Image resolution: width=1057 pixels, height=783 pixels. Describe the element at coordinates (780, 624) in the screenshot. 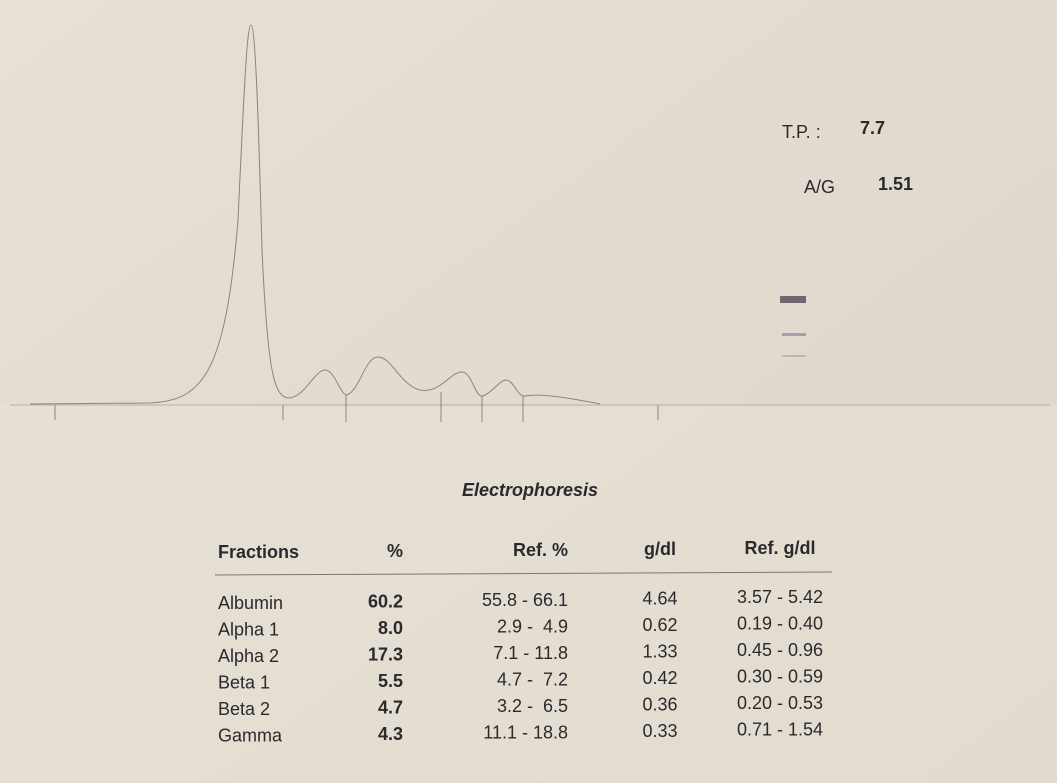

I see `table-cell: 0.19 - 0.40` at that location.